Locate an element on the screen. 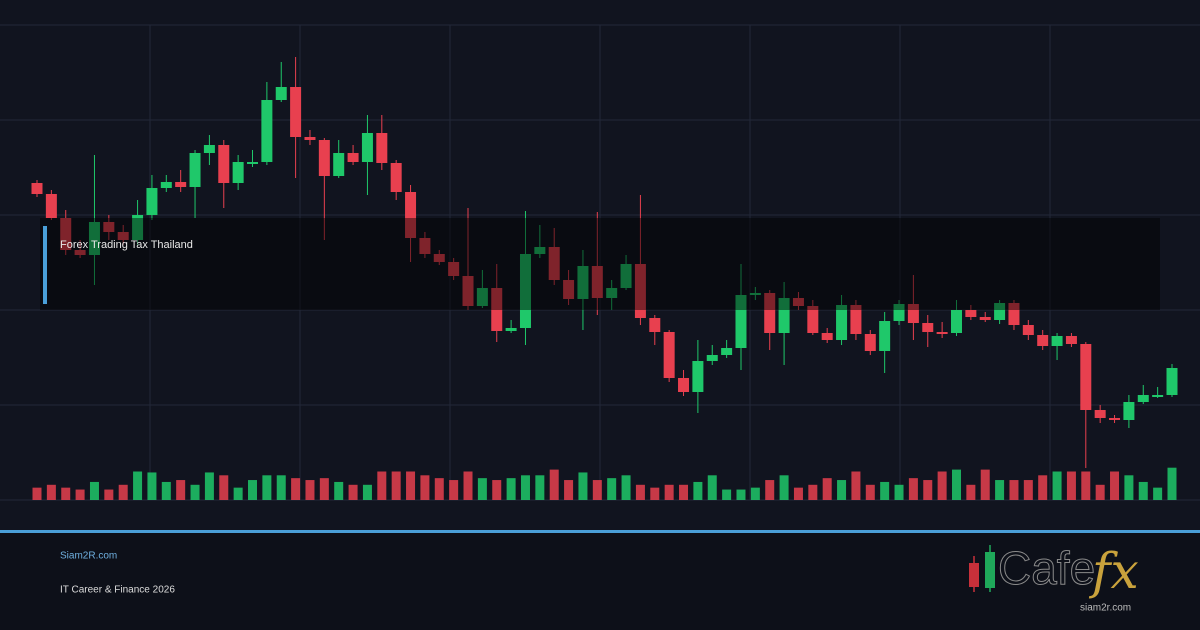  logo-accent: fx is located at coordinates (1113, 571).